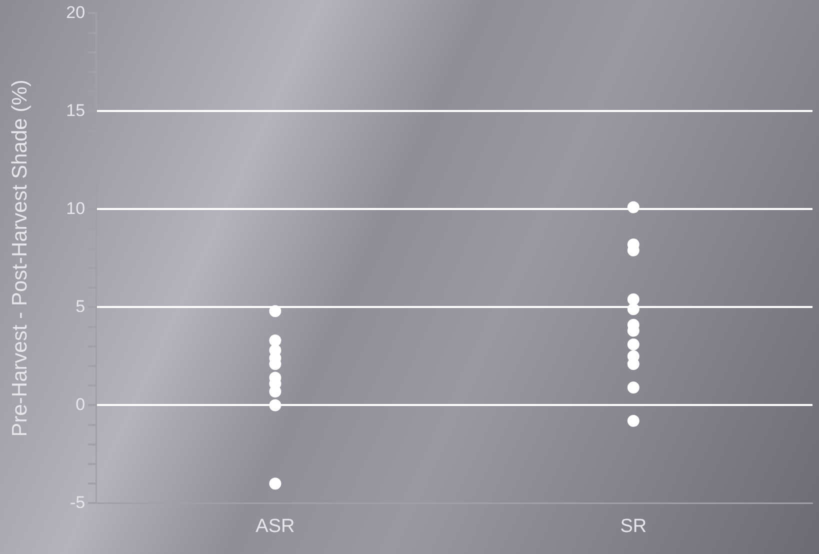 The height and width of the screenshot is (554, 819). What do you see at coordinates (81, 404) in the screenshot?
I see `y-tick-label: 0` at bounding box center [81, 404].